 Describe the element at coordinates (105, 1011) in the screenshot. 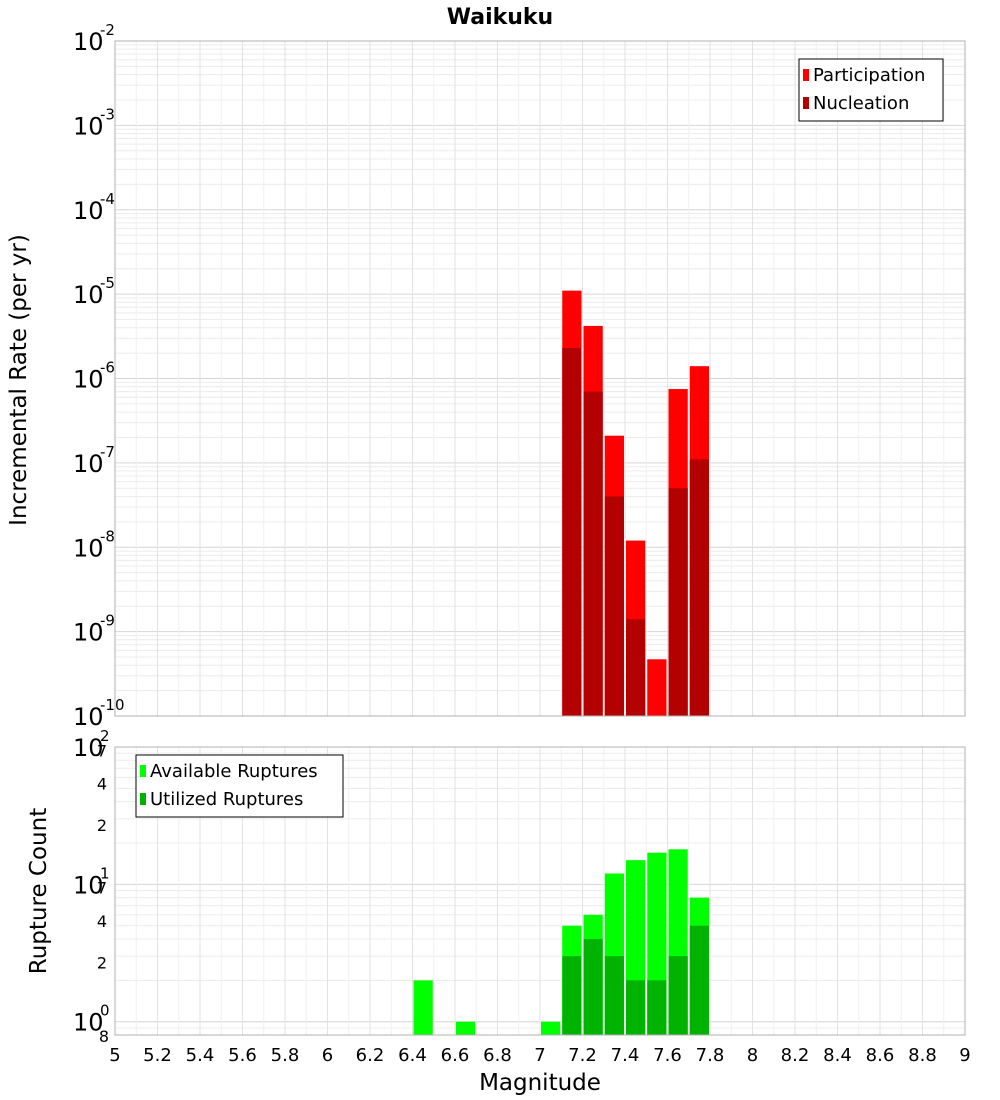

I see `y-tick-label: 0` at that location.